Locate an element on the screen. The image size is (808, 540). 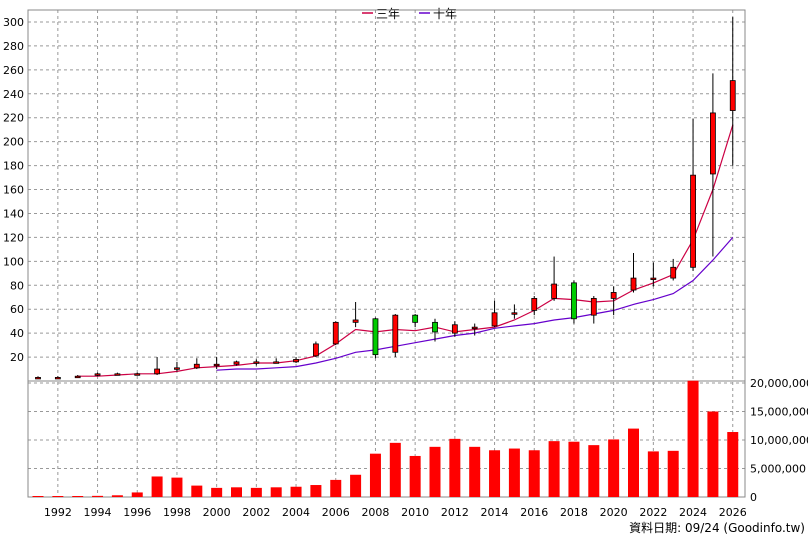
year-tick-label: 1996 is located at coordinates (137, 512).